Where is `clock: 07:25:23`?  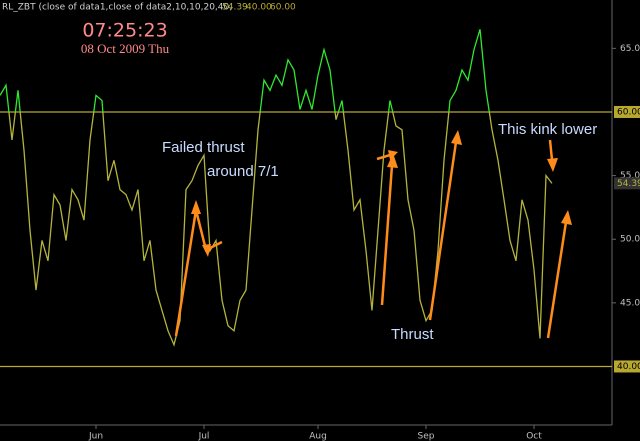 clock: 07:25:23 is located at coordinates (124, 31).